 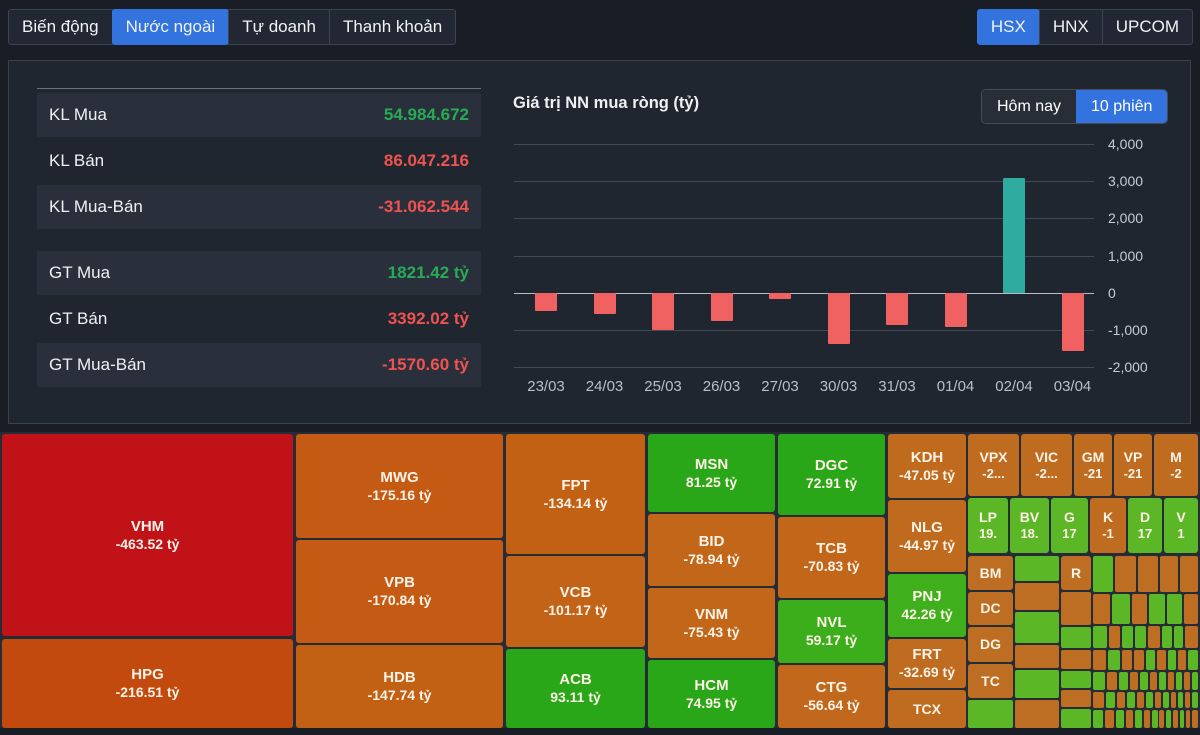 What do you see at coordinates (711, 550) in the screenshot?
I see `treemap-cell-BID: BID -78.94 tỷ` at bounding box center [711, 550].